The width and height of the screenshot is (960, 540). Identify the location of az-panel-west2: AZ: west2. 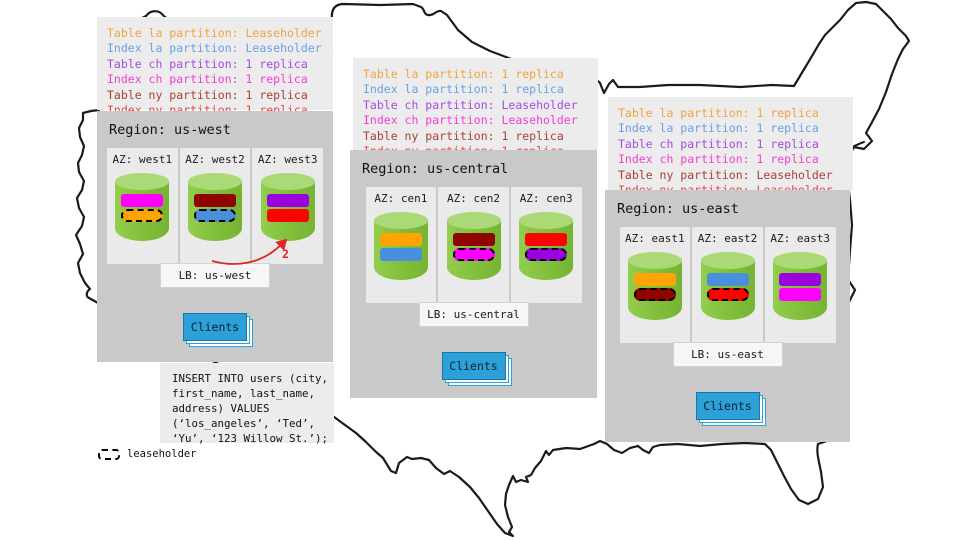
(215, 206).